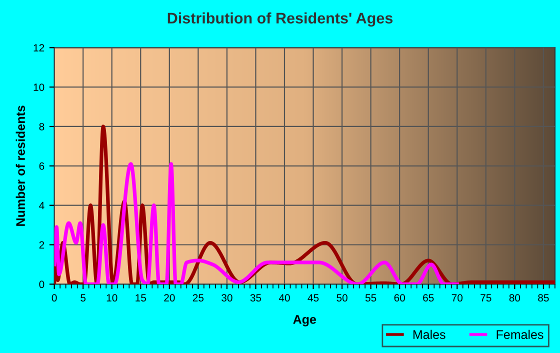  What do you see at coordinates (520, 335) in the screenshot?
I see `legend-label: Females` at bounding box center [520, 335].